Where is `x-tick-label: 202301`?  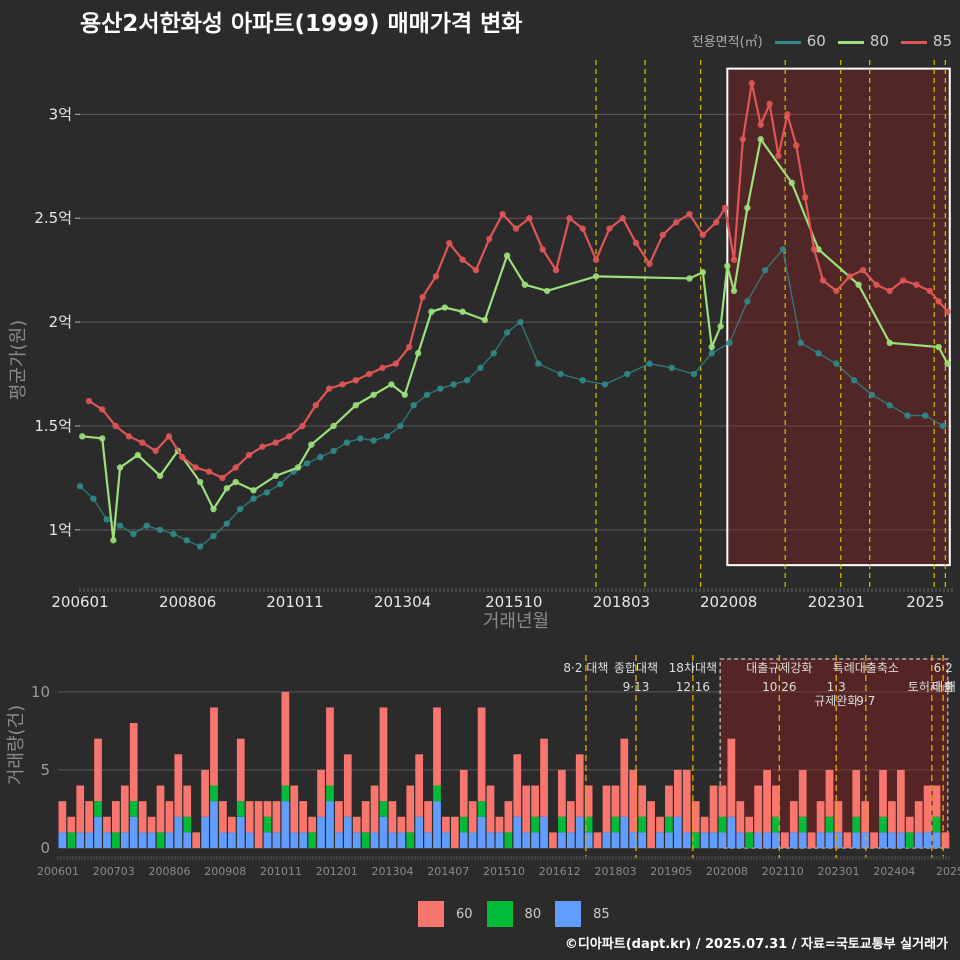 x-tick-label: 202301 is located at coordinates (839, 871).